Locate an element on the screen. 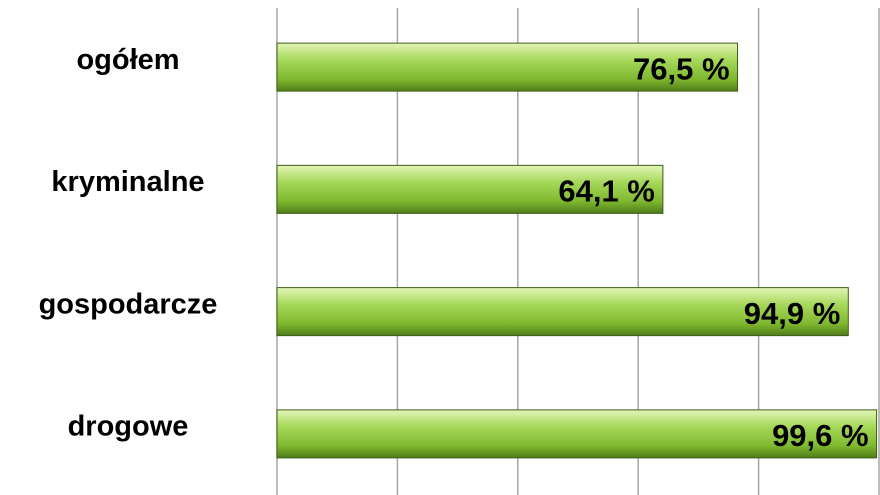 Image resolution: width=880 pixels, height=495 pixels. y-tick-label: drogowe is located at coordinates (128, 427).